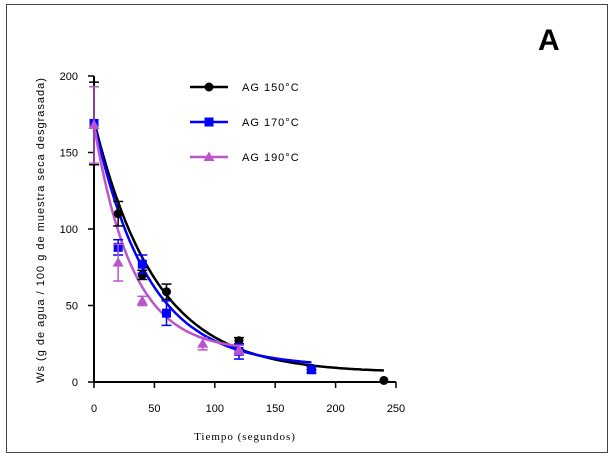  I want to click on legend-label-3: AG 190°C, so click(271, 158).